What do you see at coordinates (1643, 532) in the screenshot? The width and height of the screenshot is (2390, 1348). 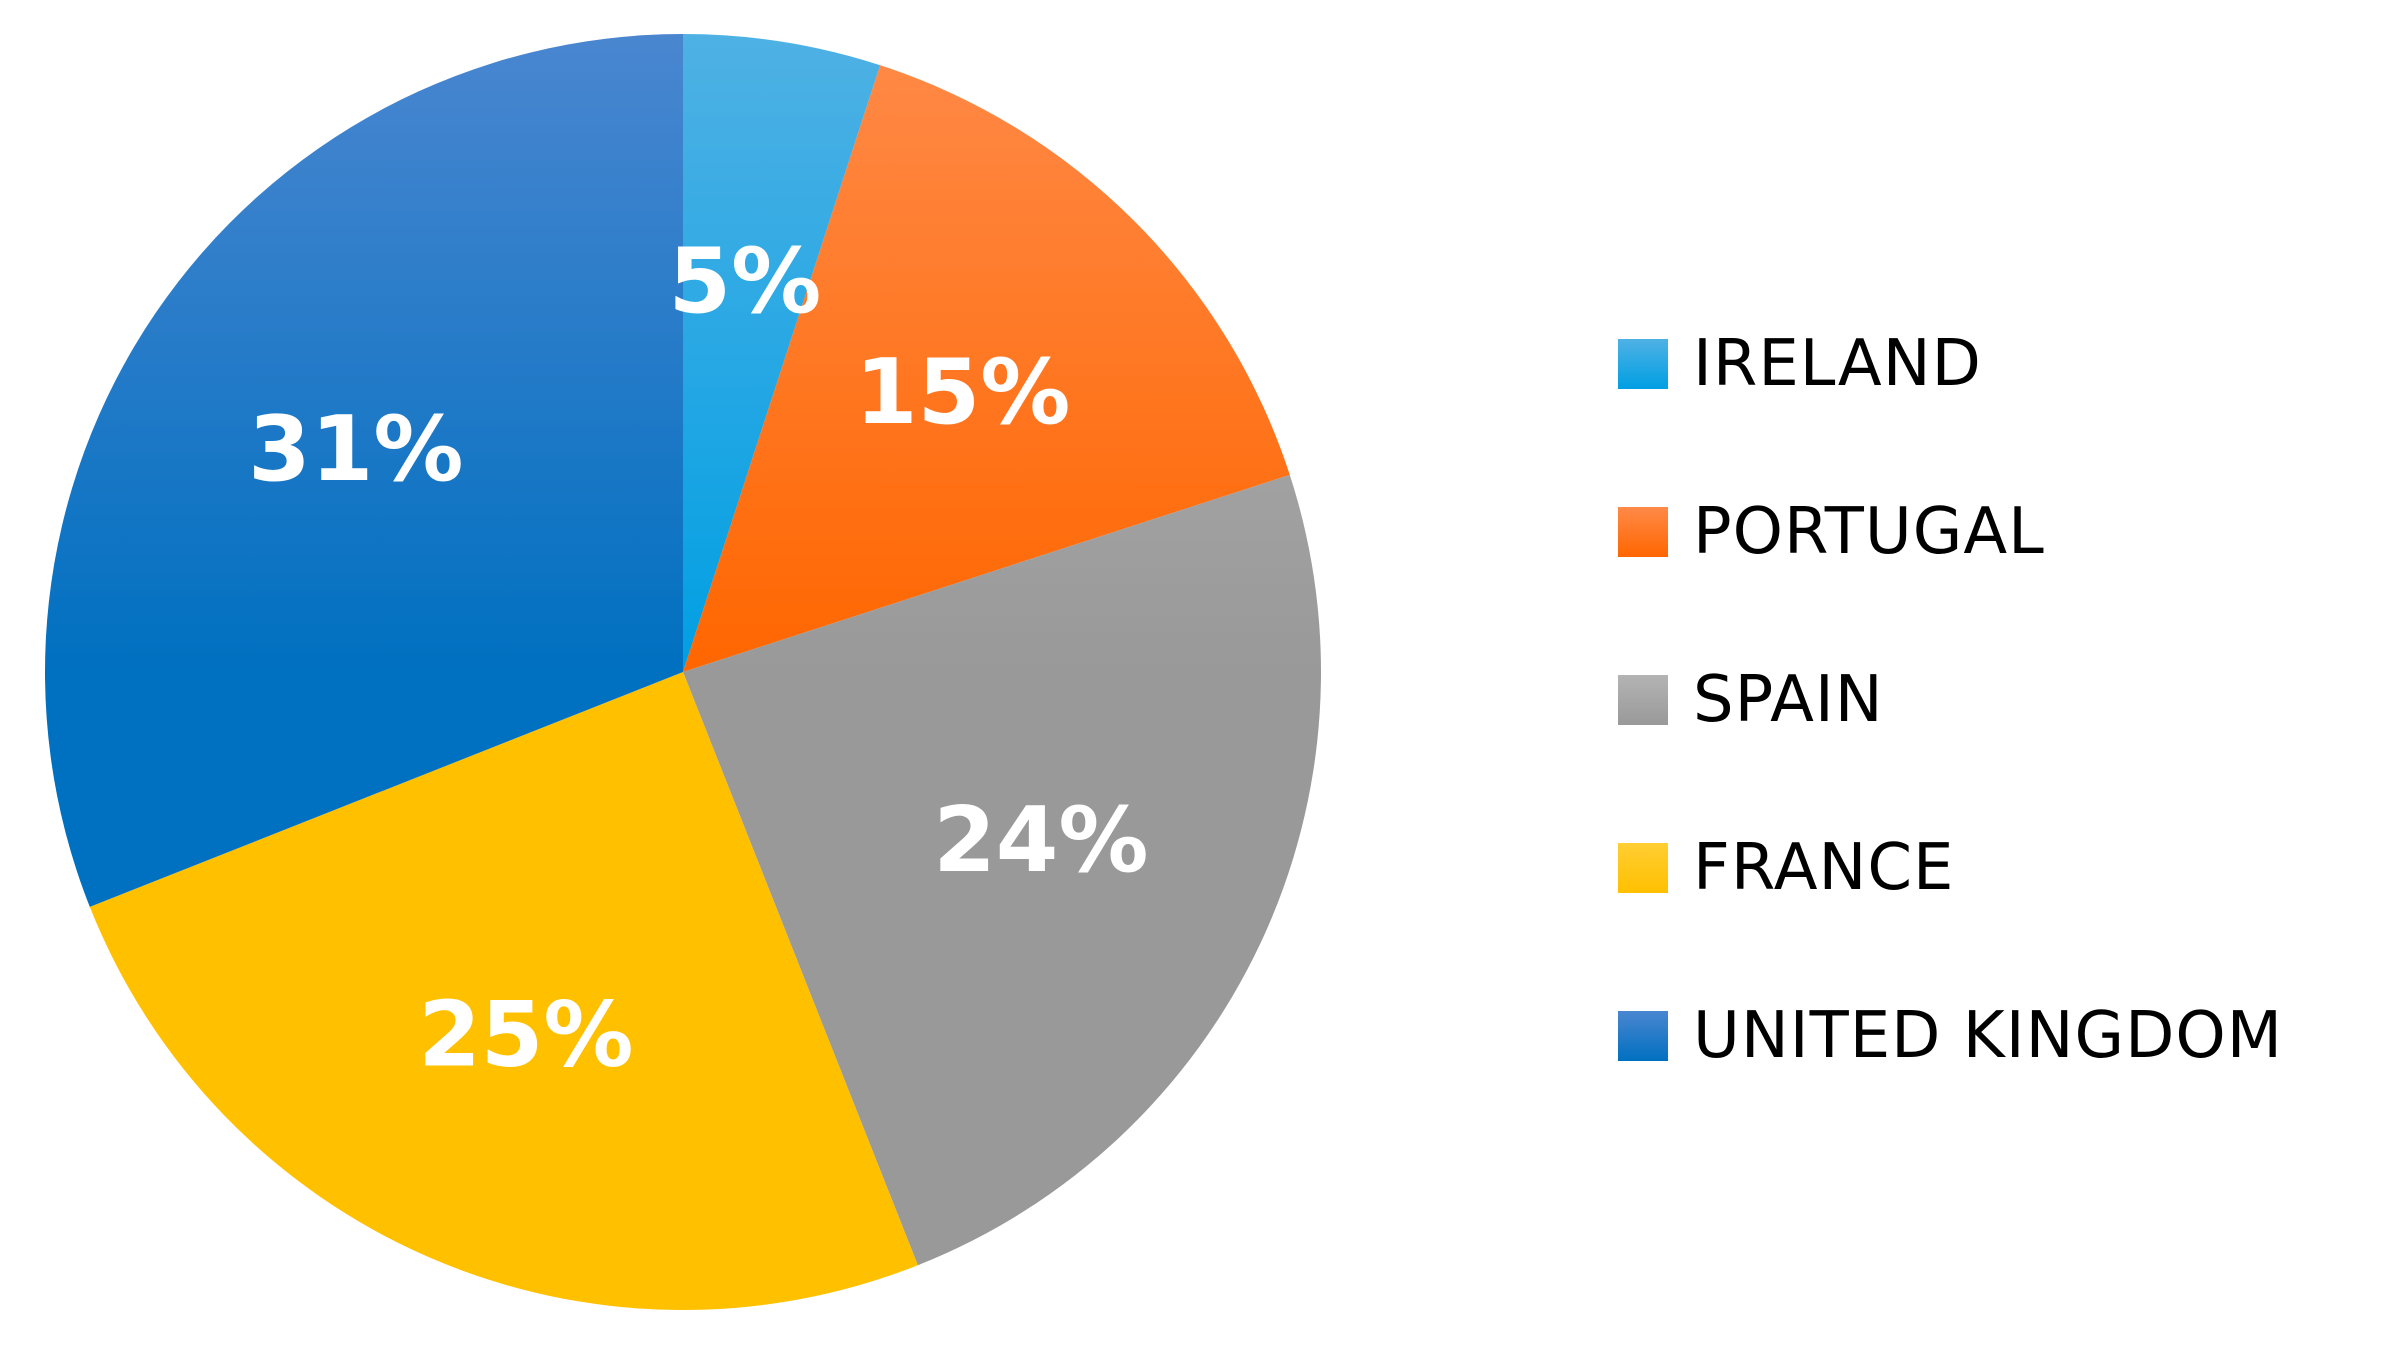 I see `legend-swatch-portugal` at bounding box center [1643, 532].